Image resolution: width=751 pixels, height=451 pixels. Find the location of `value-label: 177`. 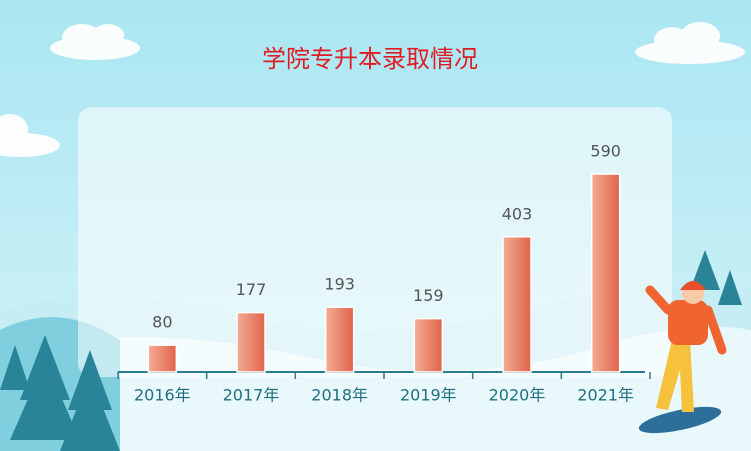

value-label: 177 is located at coordinates (251, 289).